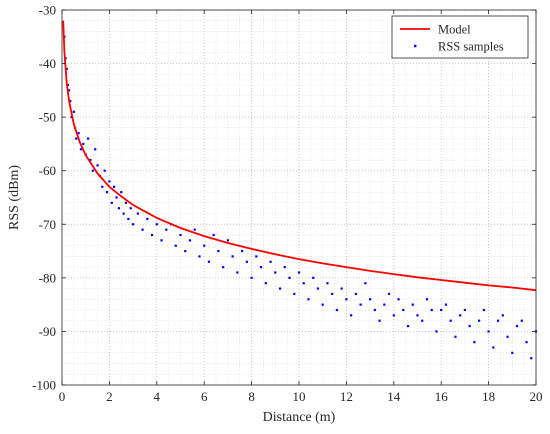 This screenshot has height=434, width=550. Describe the element at coordinates (536, 396) in the screenshot. I see `x-tick-label: 20` at that location.